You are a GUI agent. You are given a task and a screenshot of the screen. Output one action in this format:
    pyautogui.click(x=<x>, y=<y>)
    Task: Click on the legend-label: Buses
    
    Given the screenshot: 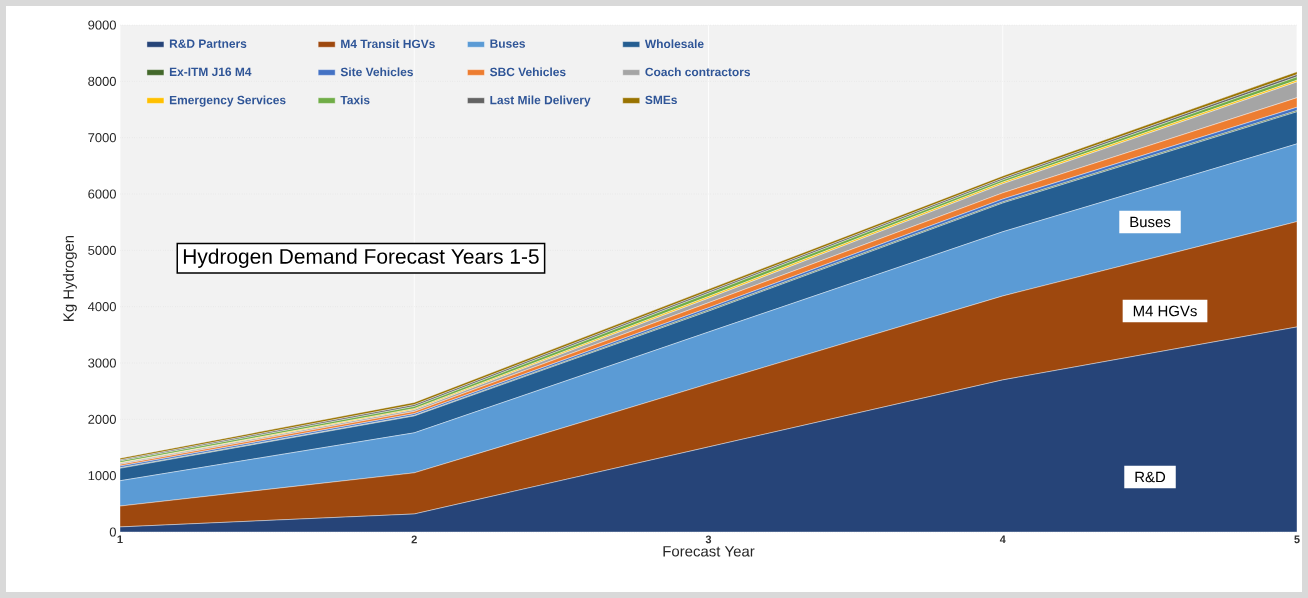 What is the action you would take?
    pyautogui.click(x=508, y=43)
    